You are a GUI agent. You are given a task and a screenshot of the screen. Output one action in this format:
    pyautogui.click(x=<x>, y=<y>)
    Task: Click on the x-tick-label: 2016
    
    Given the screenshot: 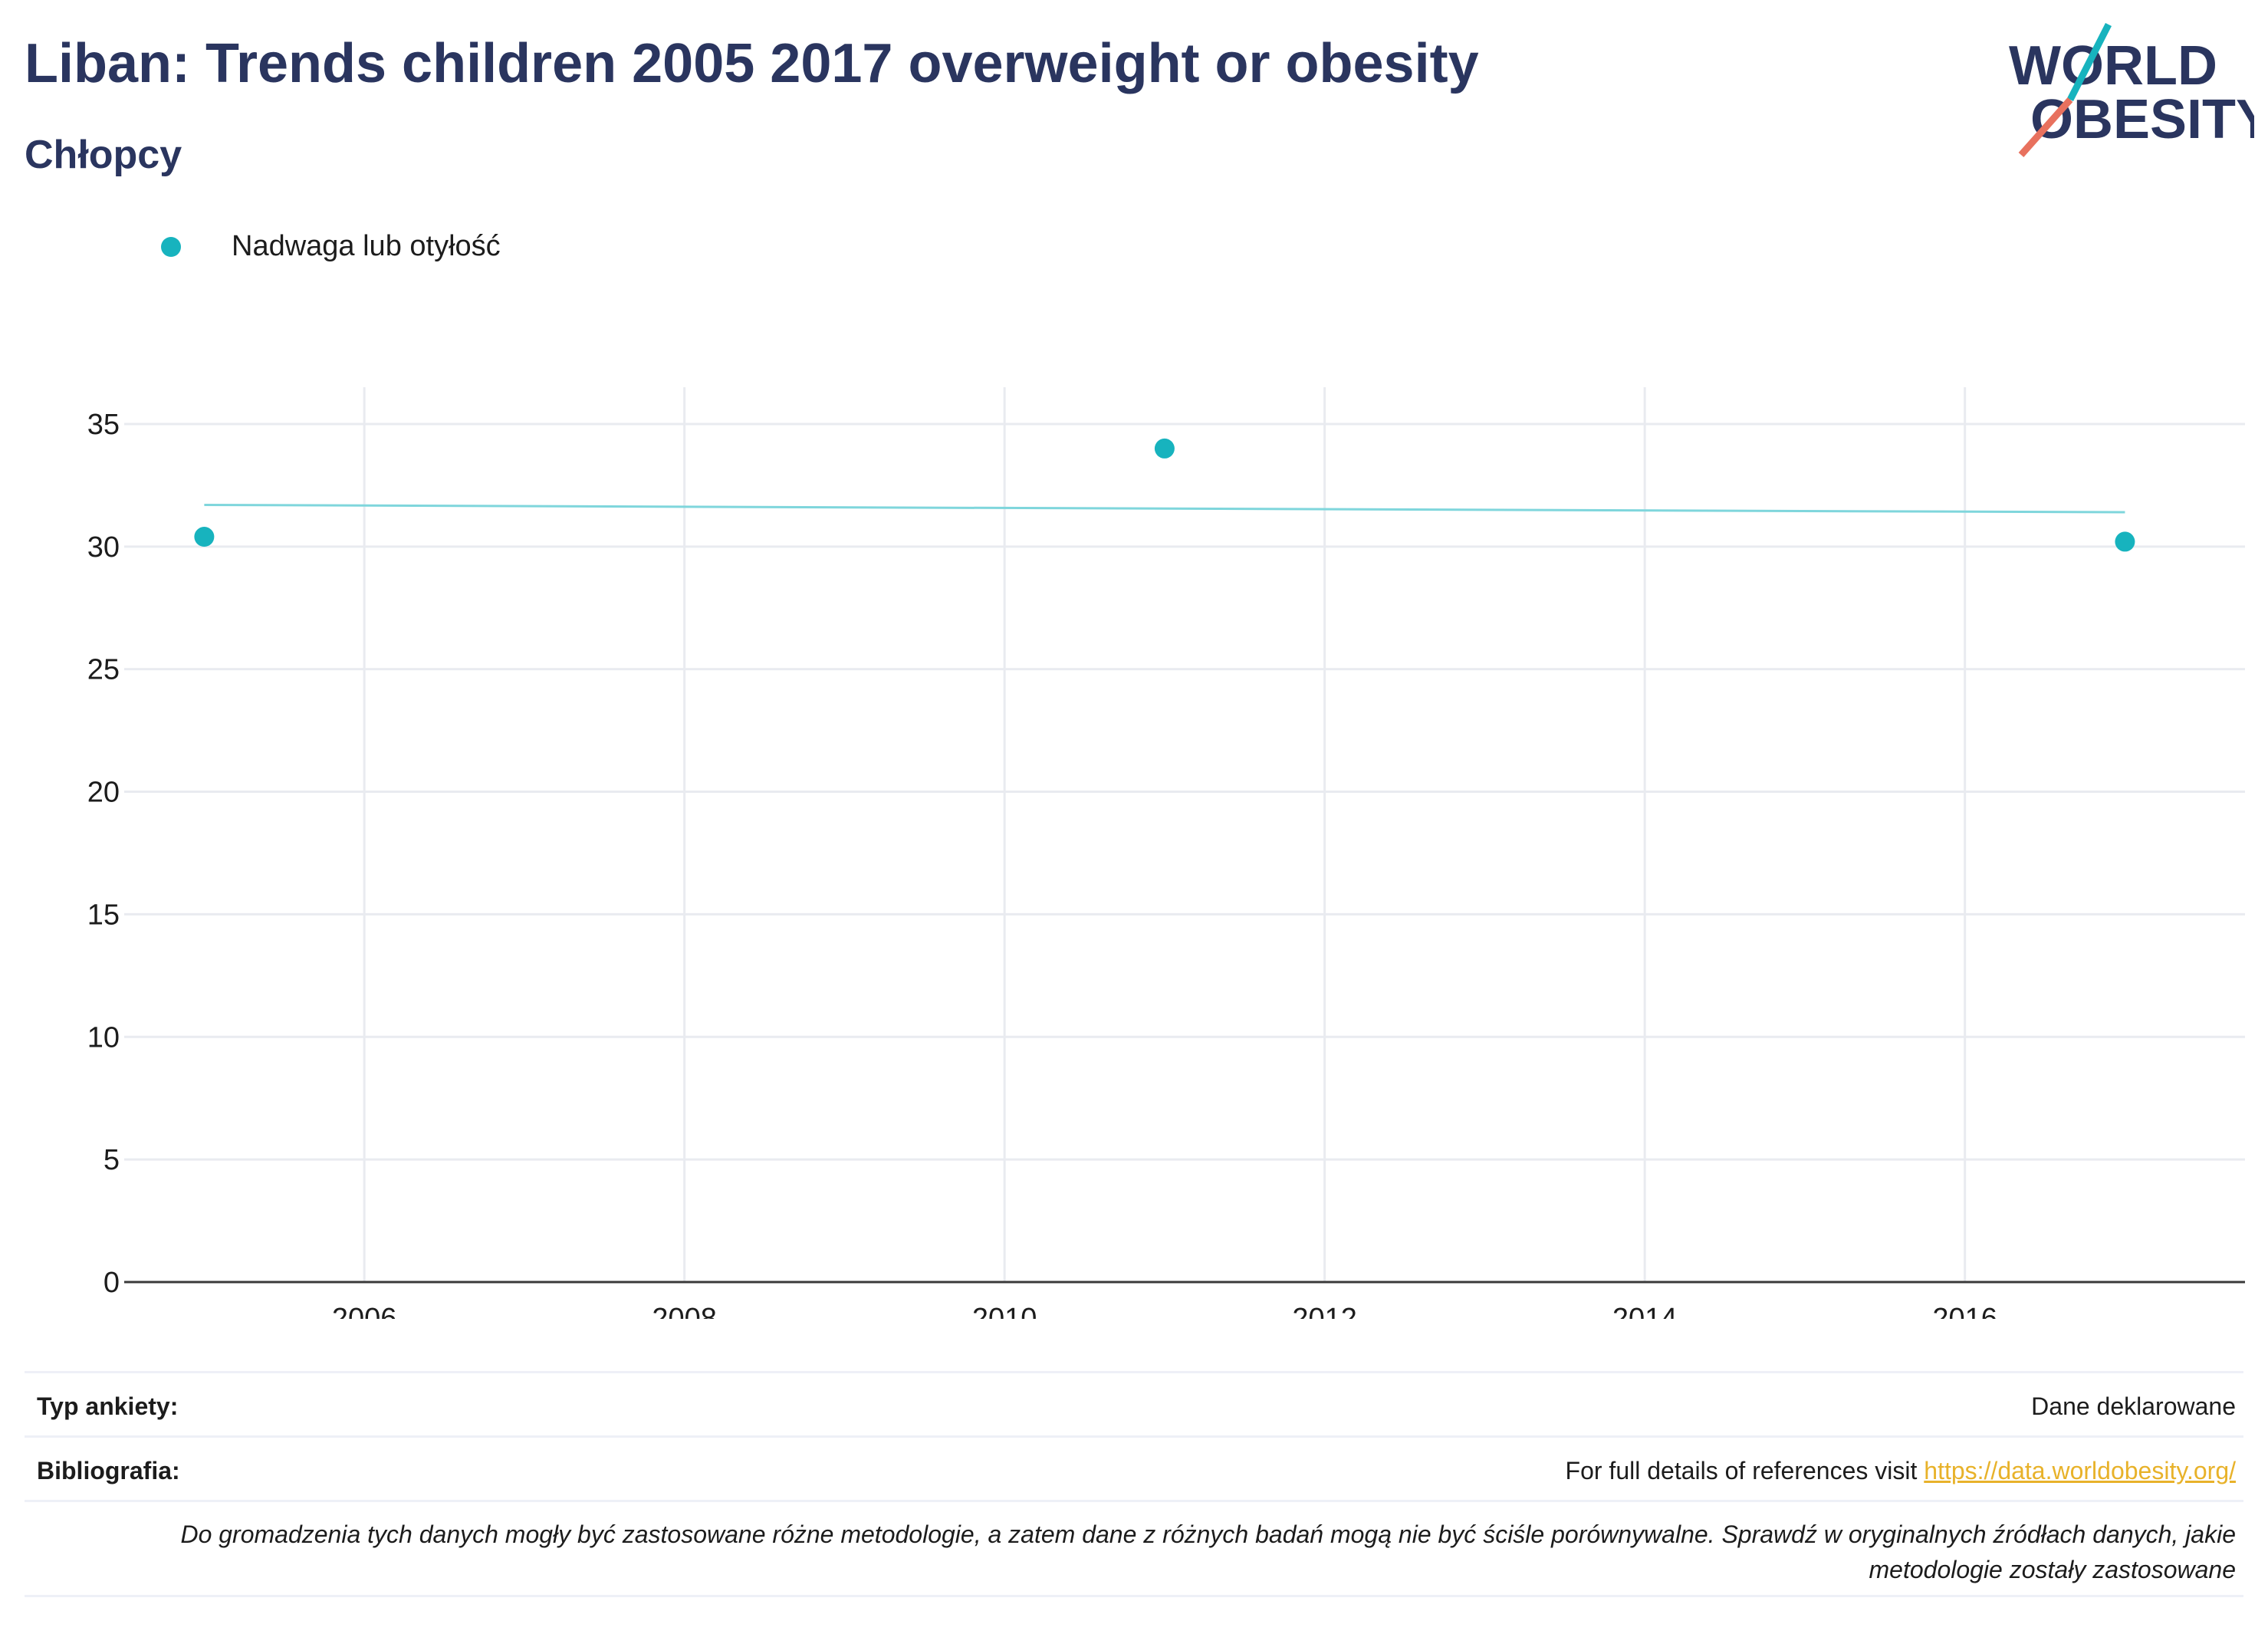 What is the action you would take?
    pyautogui.click(x=1964, y=1311)
    